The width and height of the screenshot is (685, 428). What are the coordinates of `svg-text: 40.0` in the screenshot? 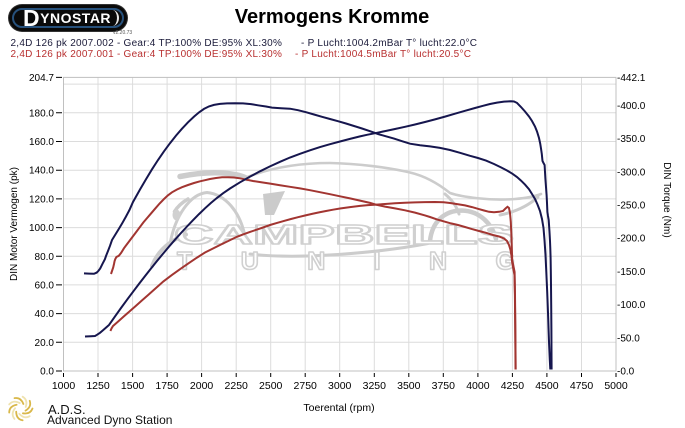 It's located at (45, 314).